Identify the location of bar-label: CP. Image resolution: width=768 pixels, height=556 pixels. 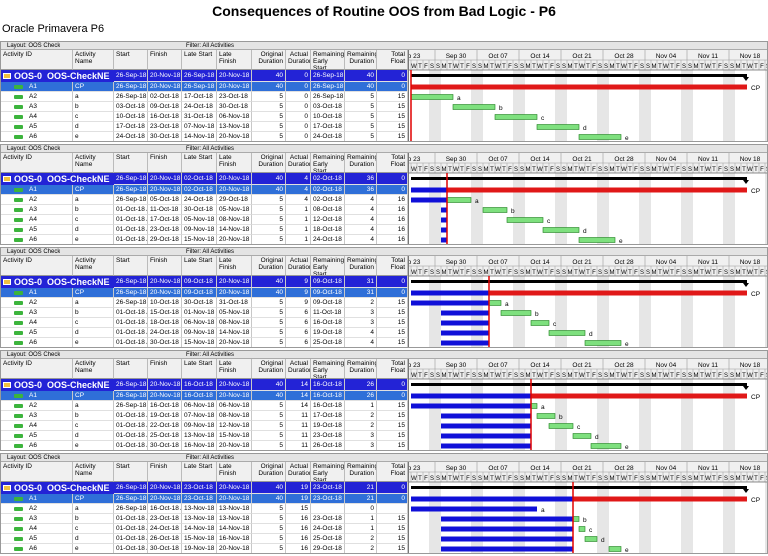
(755, 500).